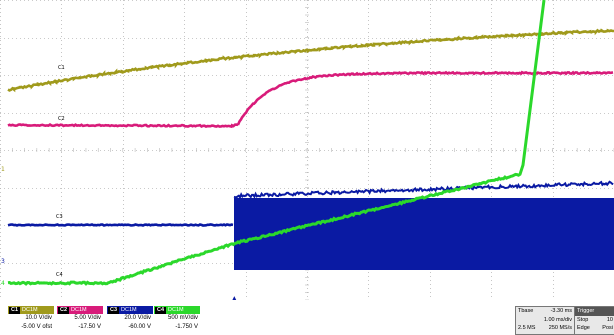 The width and height of the screenshot is (614, 335). I want to click on channel-offset: -5.00 V ofst, so click(31, 327).